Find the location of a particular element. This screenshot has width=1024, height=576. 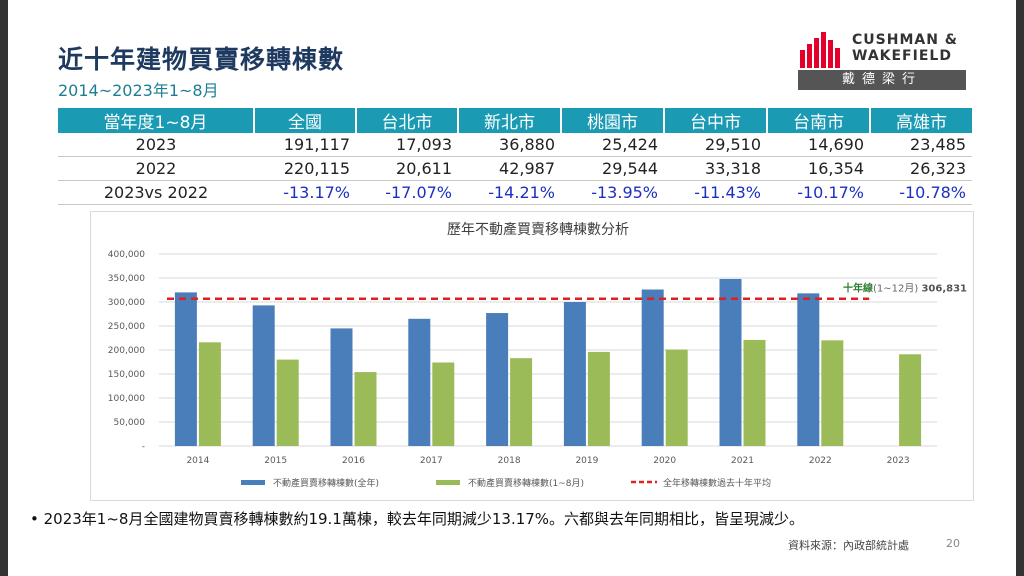

x-tick-label: 2023 is located at coordinates (898, 461).